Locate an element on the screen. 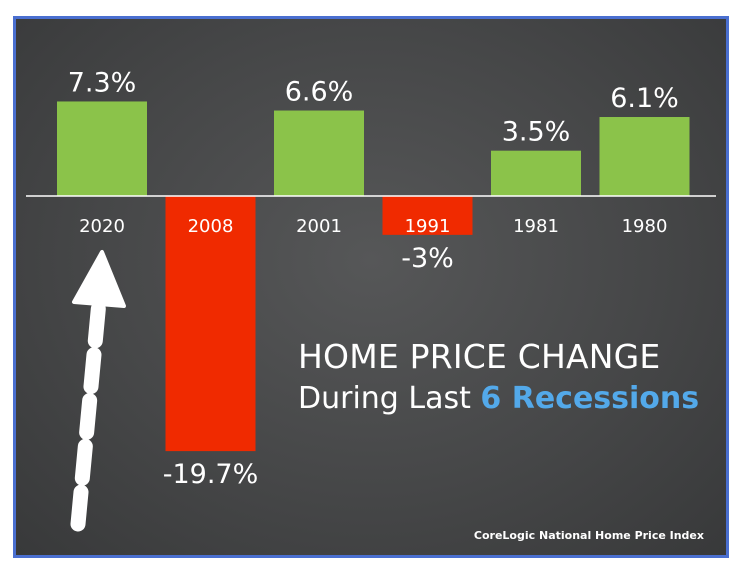  value-label-1981: 3.5% is located at coordinates (536, 132).